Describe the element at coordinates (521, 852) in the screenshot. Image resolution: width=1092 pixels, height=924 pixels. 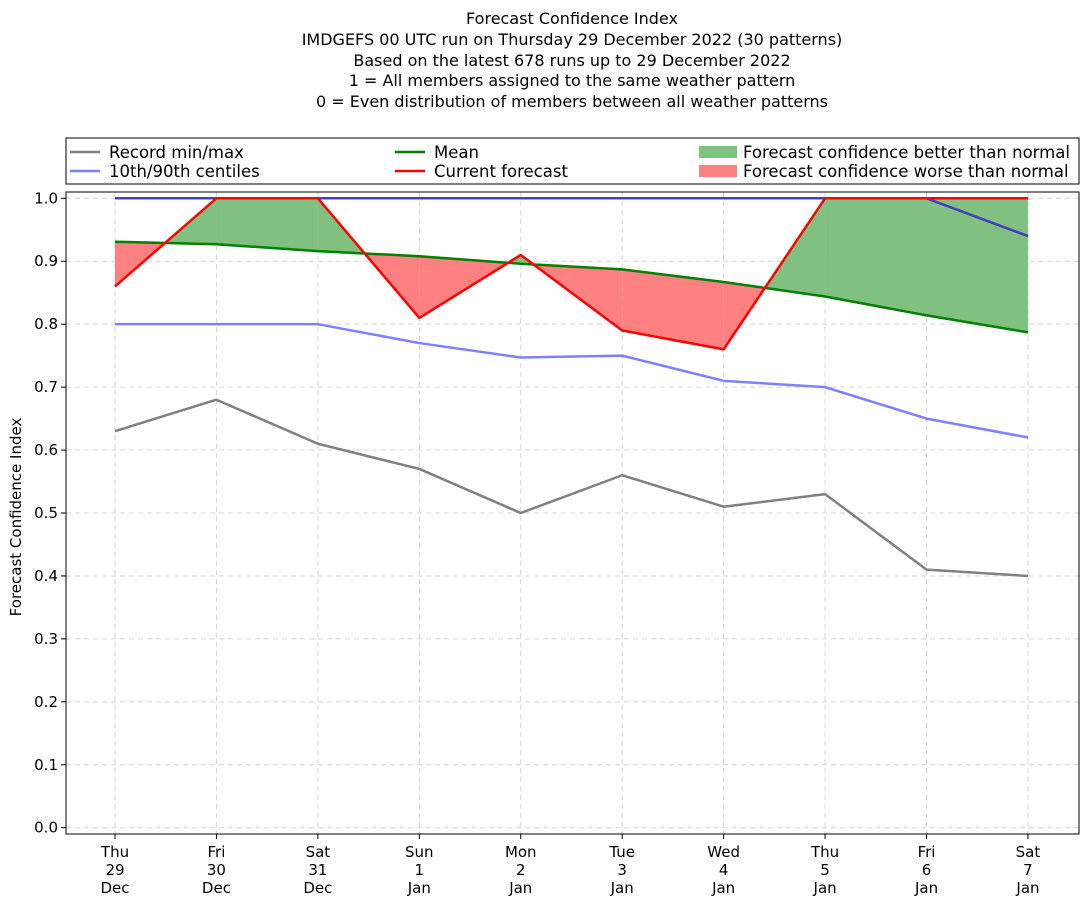
I see `x-tick-label: Mon` at that location.